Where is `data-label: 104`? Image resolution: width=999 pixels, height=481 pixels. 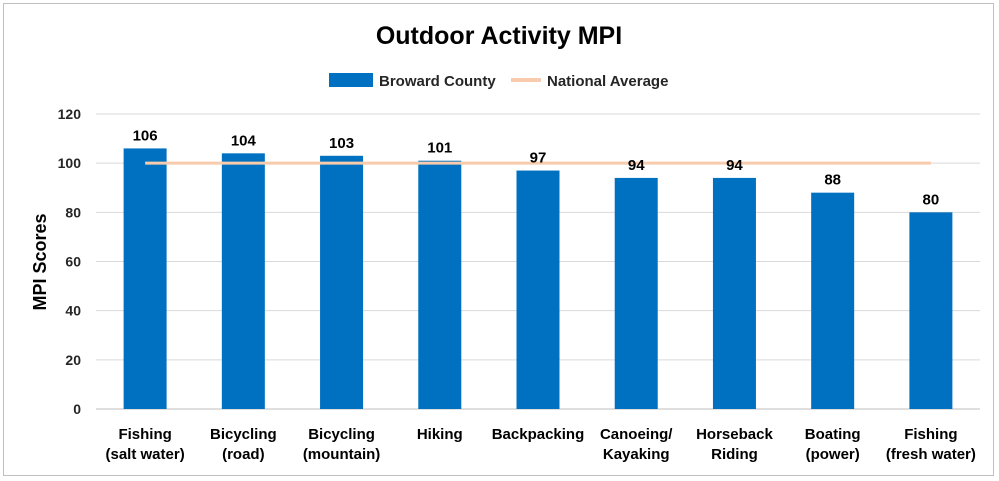 data-label: 104 is located at coordinates (244, 140).